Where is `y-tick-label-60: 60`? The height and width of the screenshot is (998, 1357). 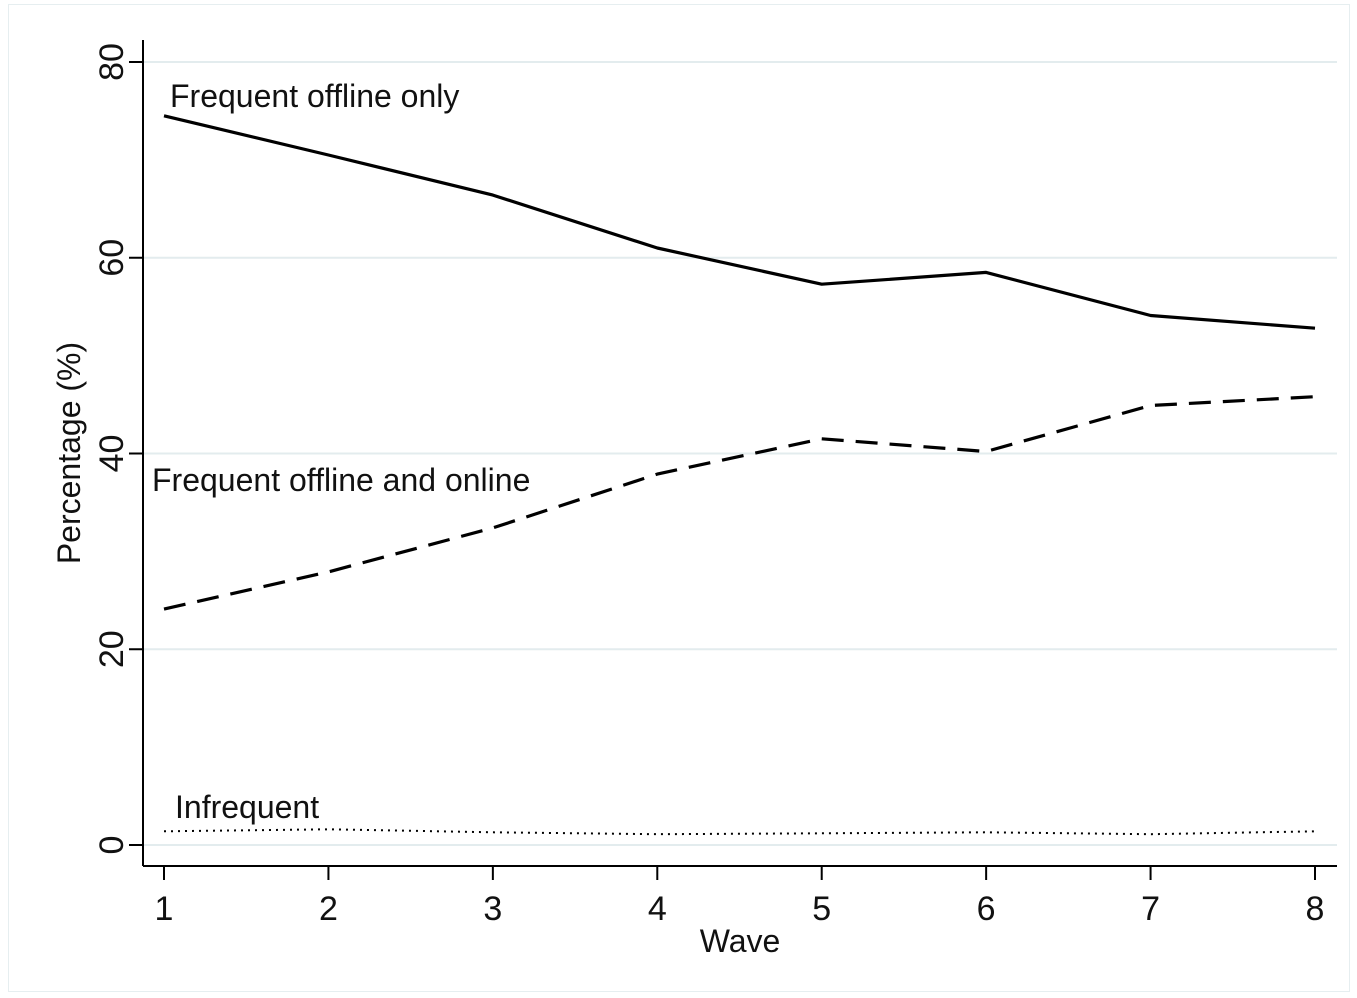 y-tick-label-60: 60 is located at coordinates (112, 258).